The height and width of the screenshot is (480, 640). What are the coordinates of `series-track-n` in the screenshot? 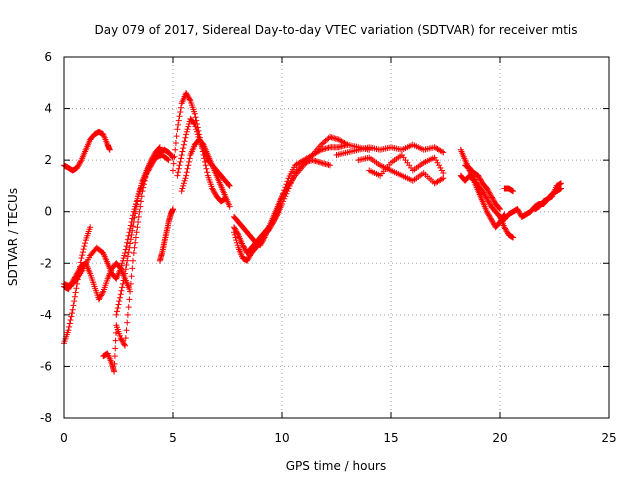 It's located at (390, 149).